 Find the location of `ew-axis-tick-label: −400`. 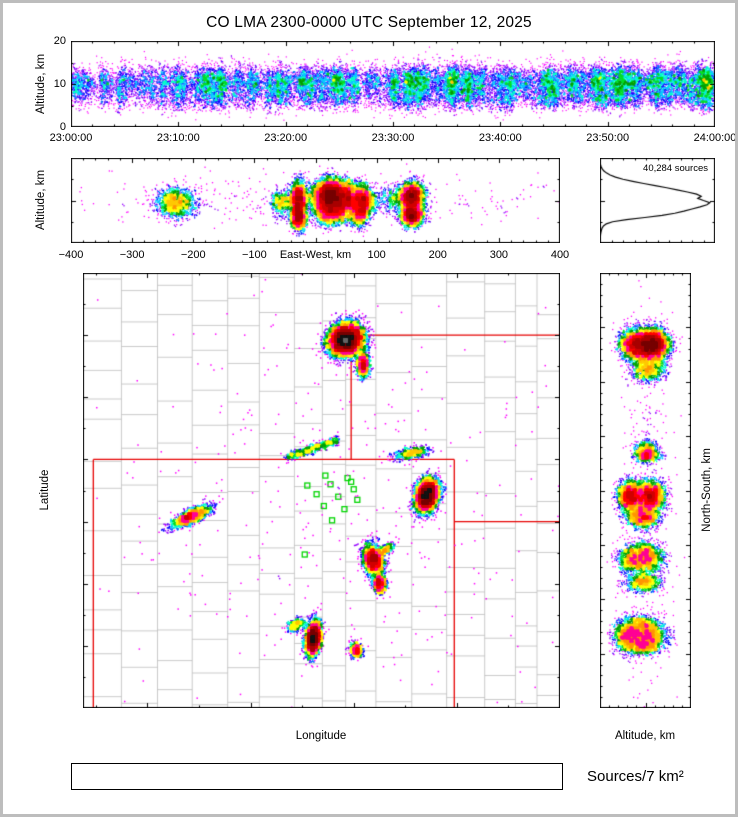

ew-axis-tick-label: −400 is located at coordinates (71, 255).